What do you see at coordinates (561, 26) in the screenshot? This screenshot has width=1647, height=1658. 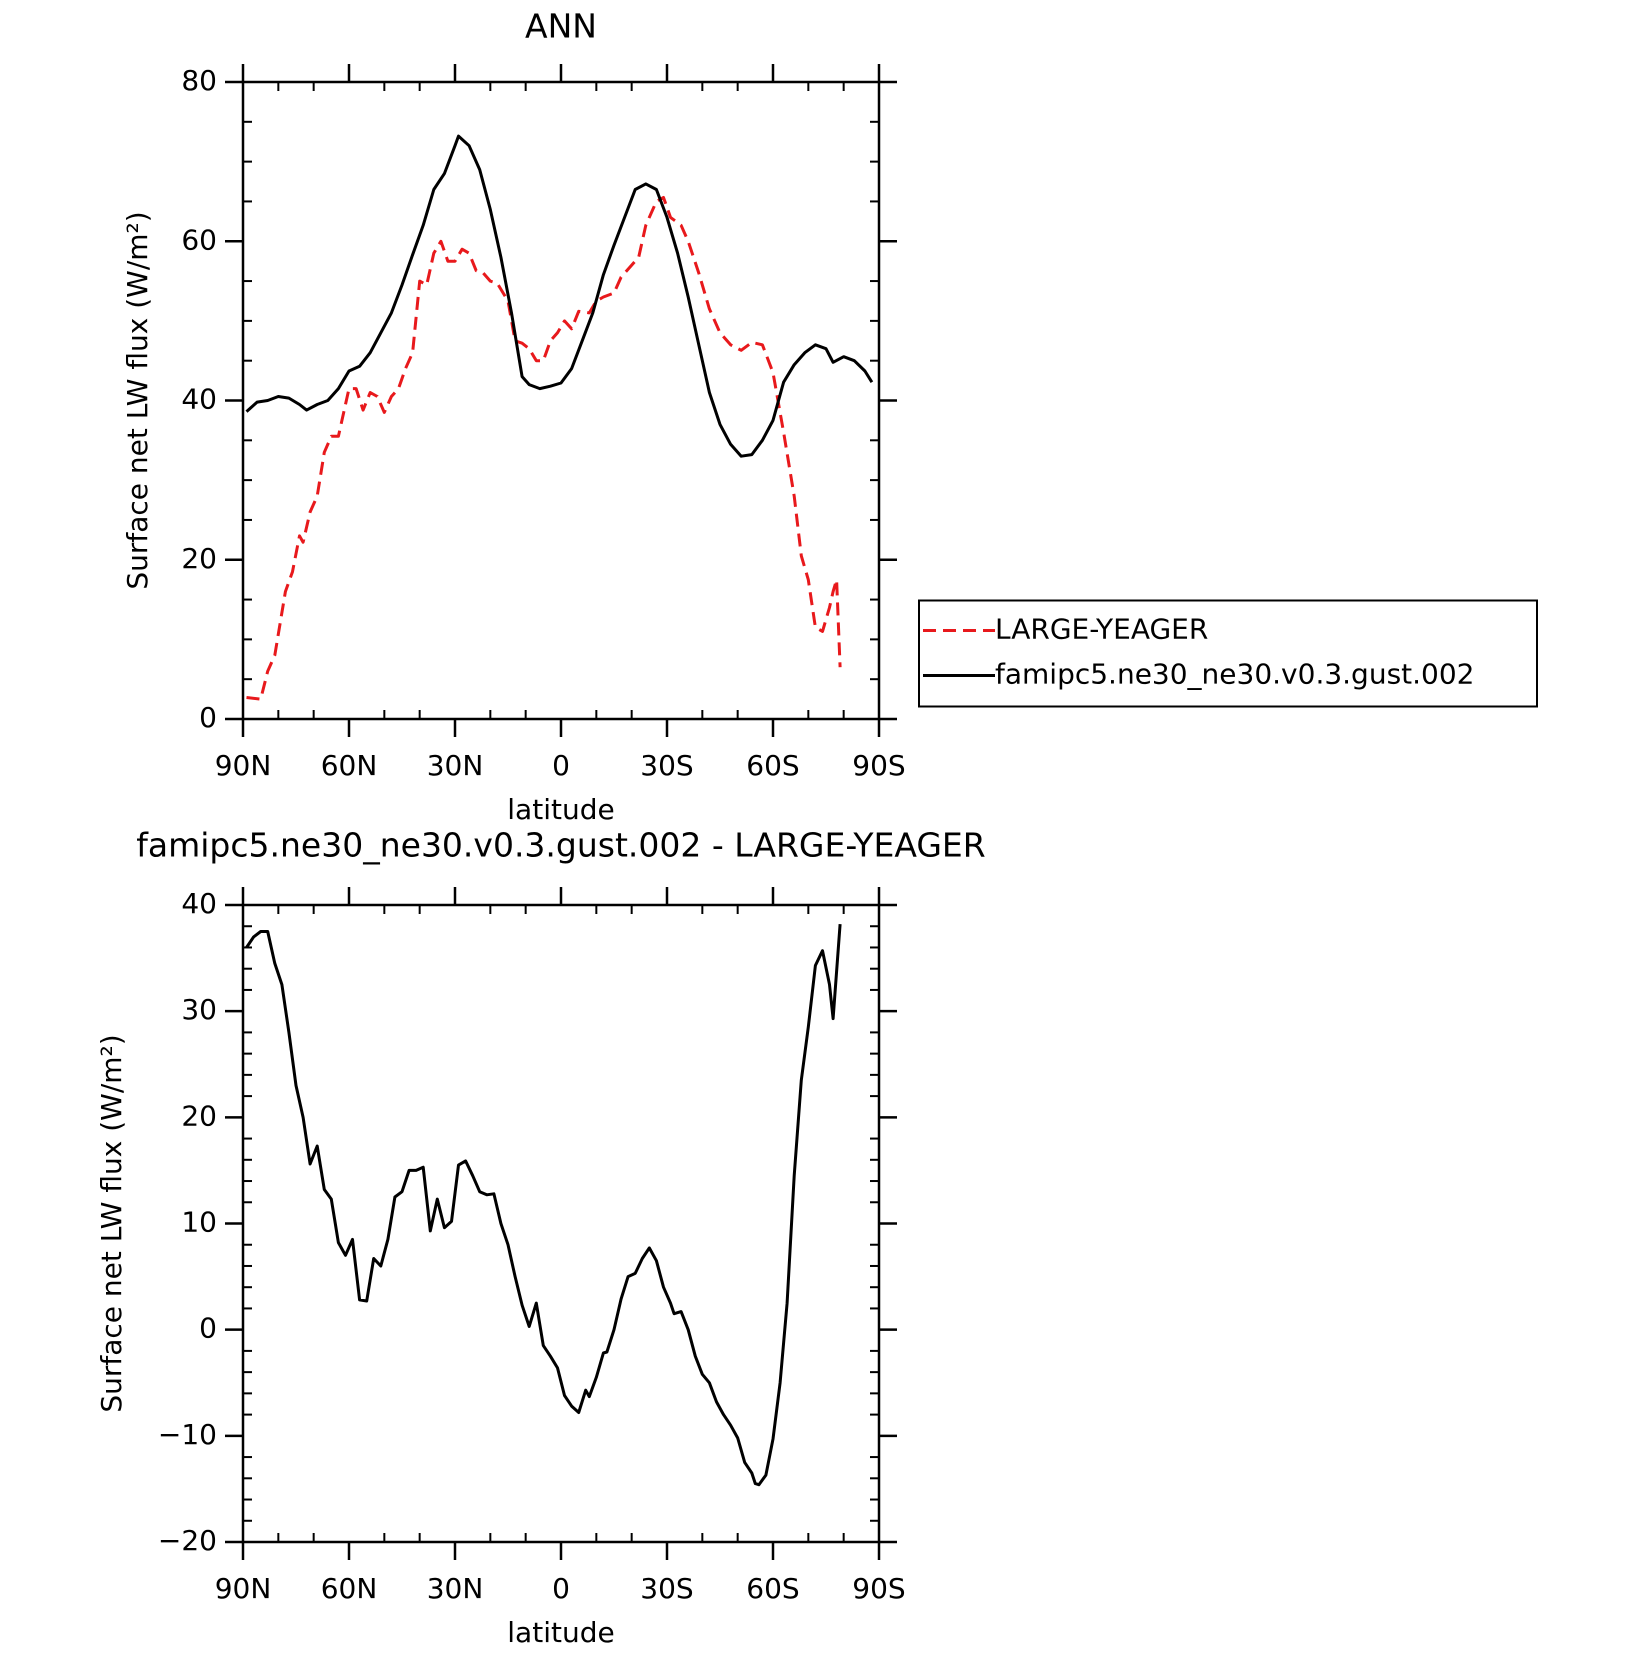 I see `chart-title: ANN` at bounding box center [561, 26].